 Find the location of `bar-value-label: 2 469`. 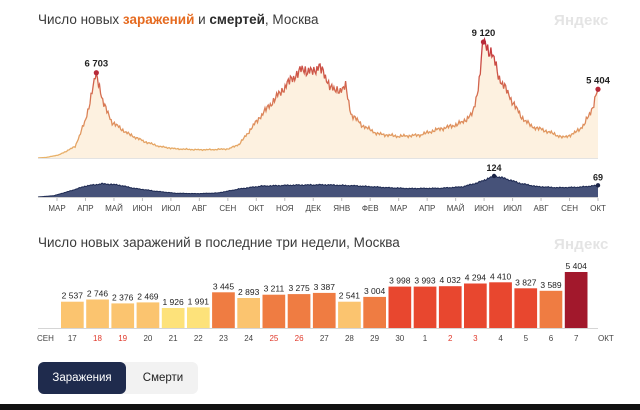

bar-value-label: 2 469 is located at coordinates (148, 296).